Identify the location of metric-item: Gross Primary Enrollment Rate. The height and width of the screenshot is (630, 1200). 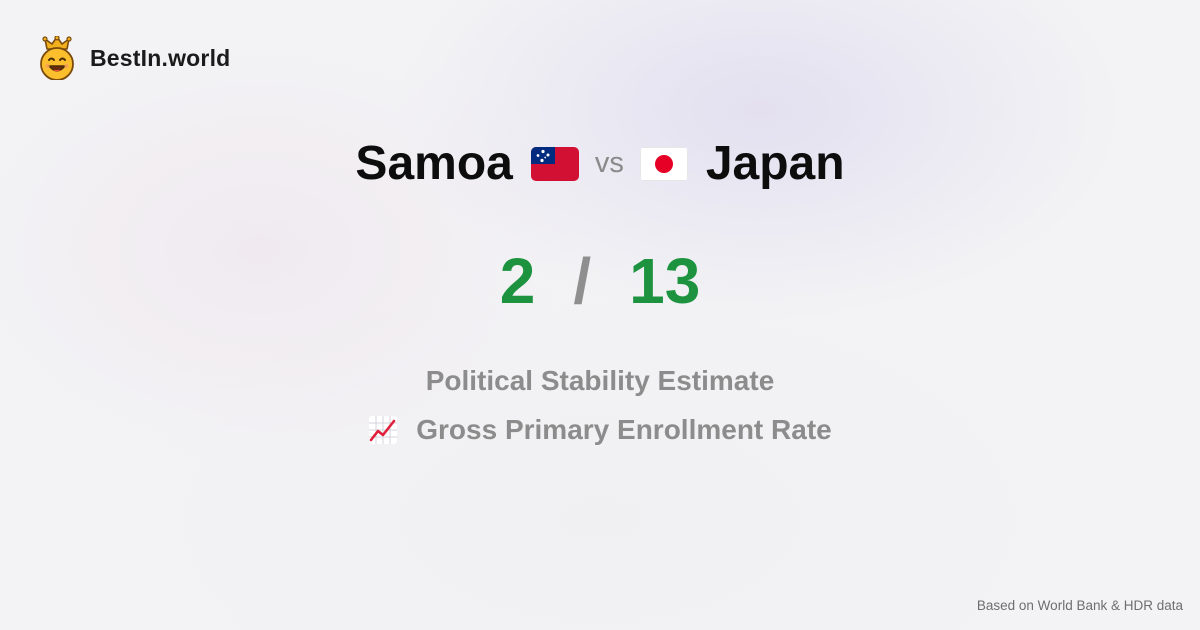
(600, 430).